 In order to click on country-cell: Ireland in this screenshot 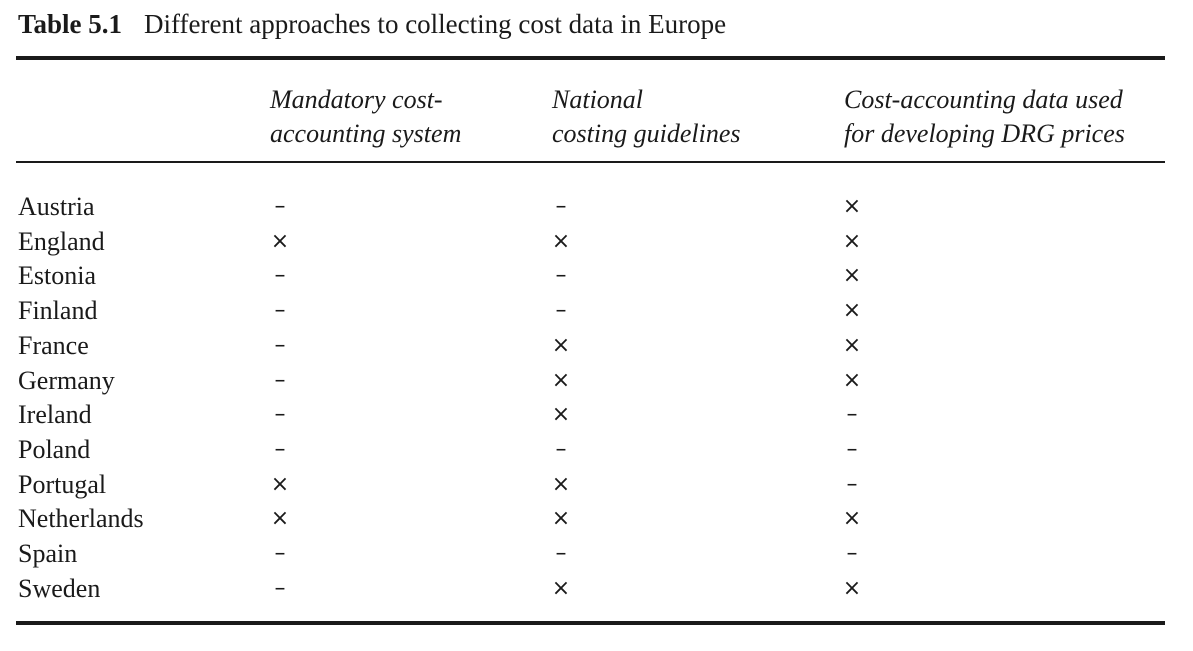, I will do `click(55, 414)`.